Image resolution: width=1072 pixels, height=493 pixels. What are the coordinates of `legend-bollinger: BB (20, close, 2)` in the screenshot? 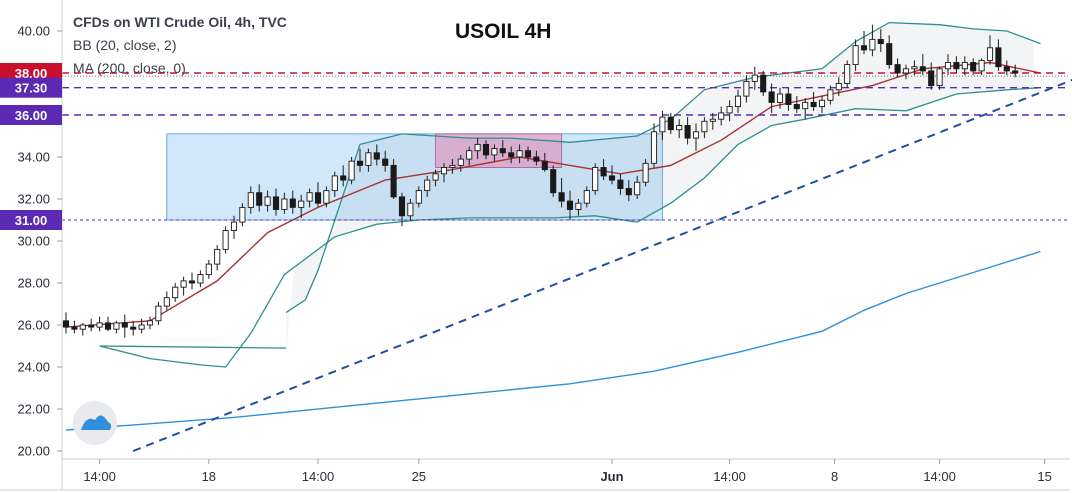 It's located at (125, 45).